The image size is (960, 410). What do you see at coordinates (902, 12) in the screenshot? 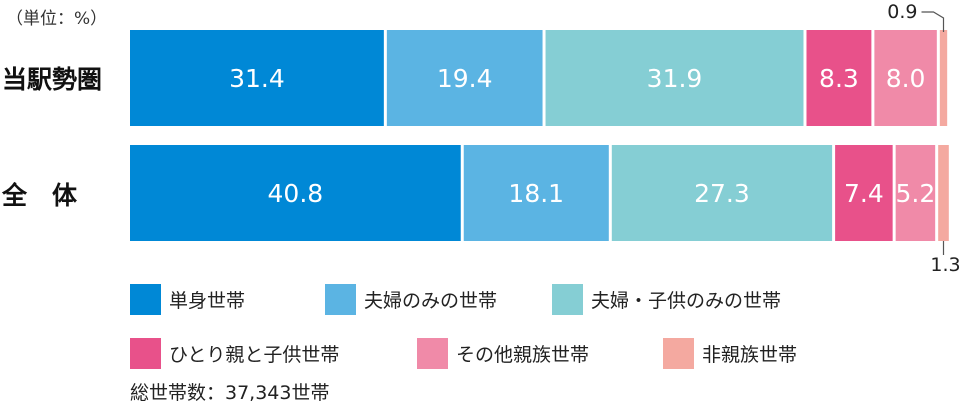
I see `data-label-station-area-5: 0.9` at bounding box center [902, 12].